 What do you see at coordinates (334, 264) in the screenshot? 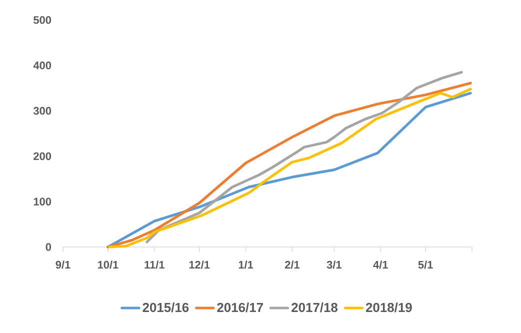
I see `x-tick-label: 3/1` at bounding box center [334, 264].